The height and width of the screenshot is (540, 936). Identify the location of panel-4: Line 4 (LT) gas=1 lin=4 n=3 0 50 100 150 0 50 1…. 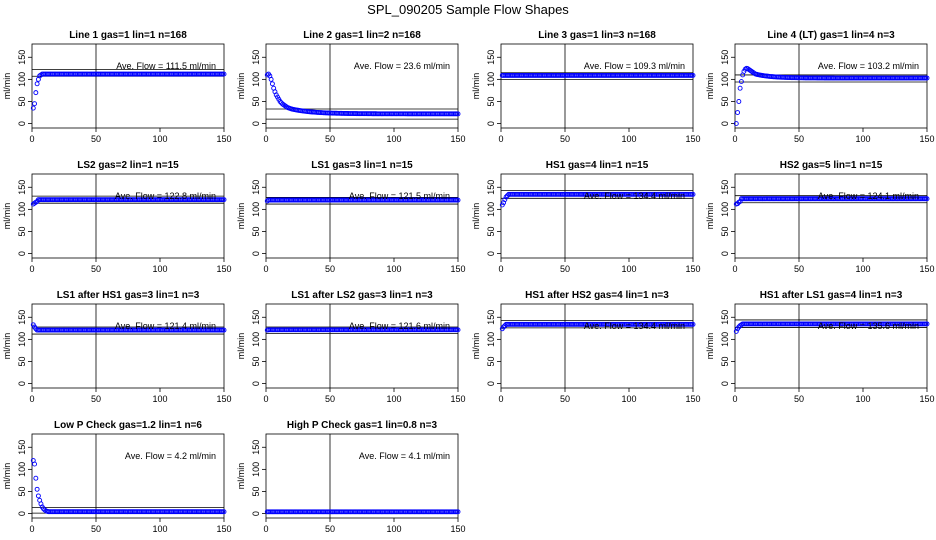
(820, 87).